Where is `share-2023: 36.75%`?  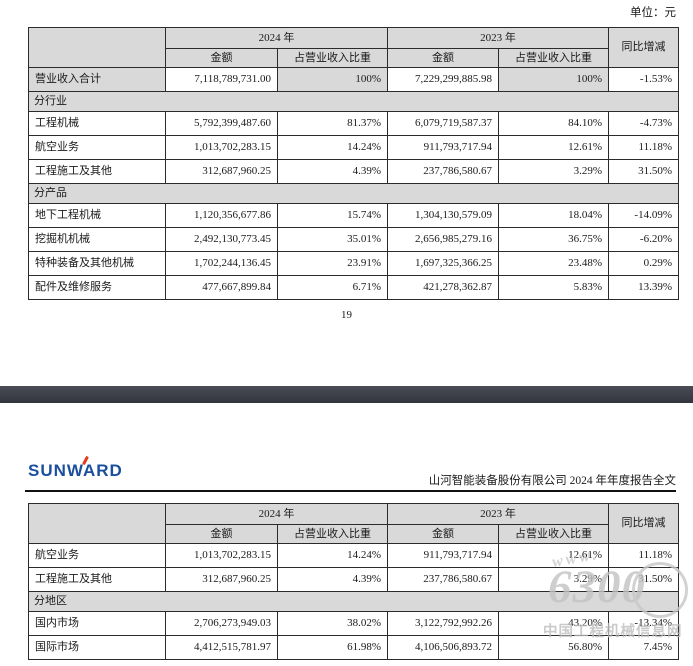 share-2023: 36.75% is located at coordinates (553, 239).